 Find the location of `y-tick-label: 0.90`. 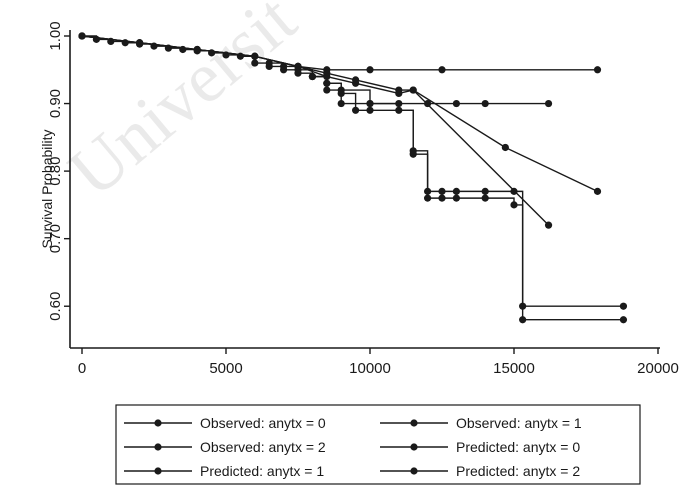

y-tick-label: 0.90 is located at coordinates (55, 103).